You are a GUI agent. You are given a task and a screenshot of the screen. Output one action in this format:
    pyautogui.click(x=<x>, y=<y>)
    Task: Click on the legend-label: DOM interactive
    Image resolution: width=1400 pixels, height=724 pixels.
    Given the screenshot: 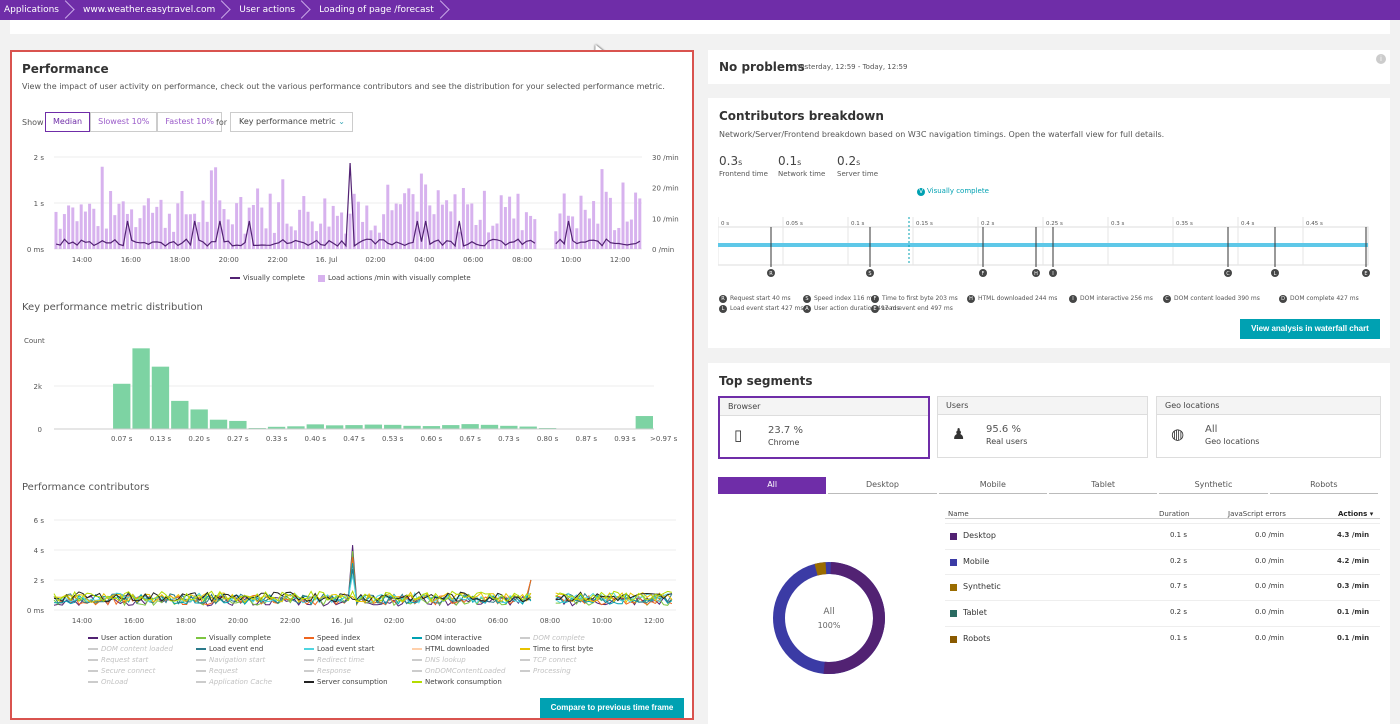 What is the action you would take?
    pyautogui.click(x=453, y=638)
    